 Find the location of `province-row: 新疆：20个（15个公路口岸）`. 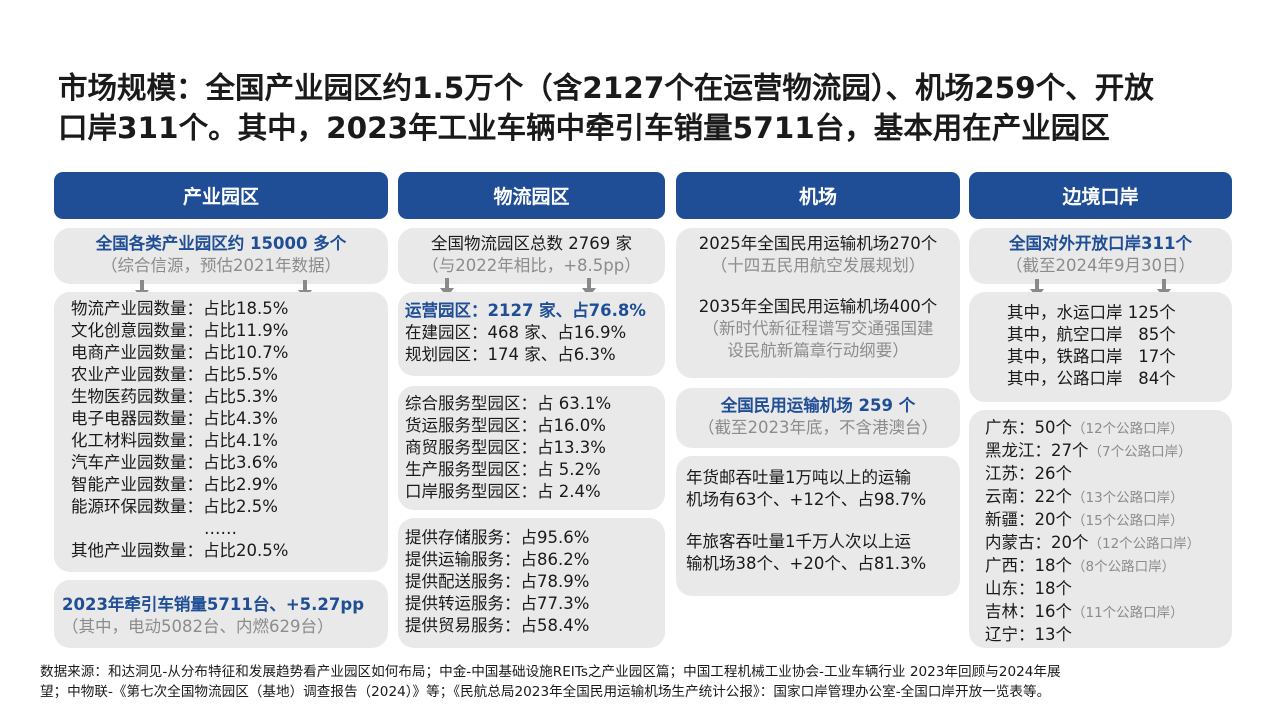

province-row: 新疆：20个（15个公路口岸） is located at coordinates (1108, 520).